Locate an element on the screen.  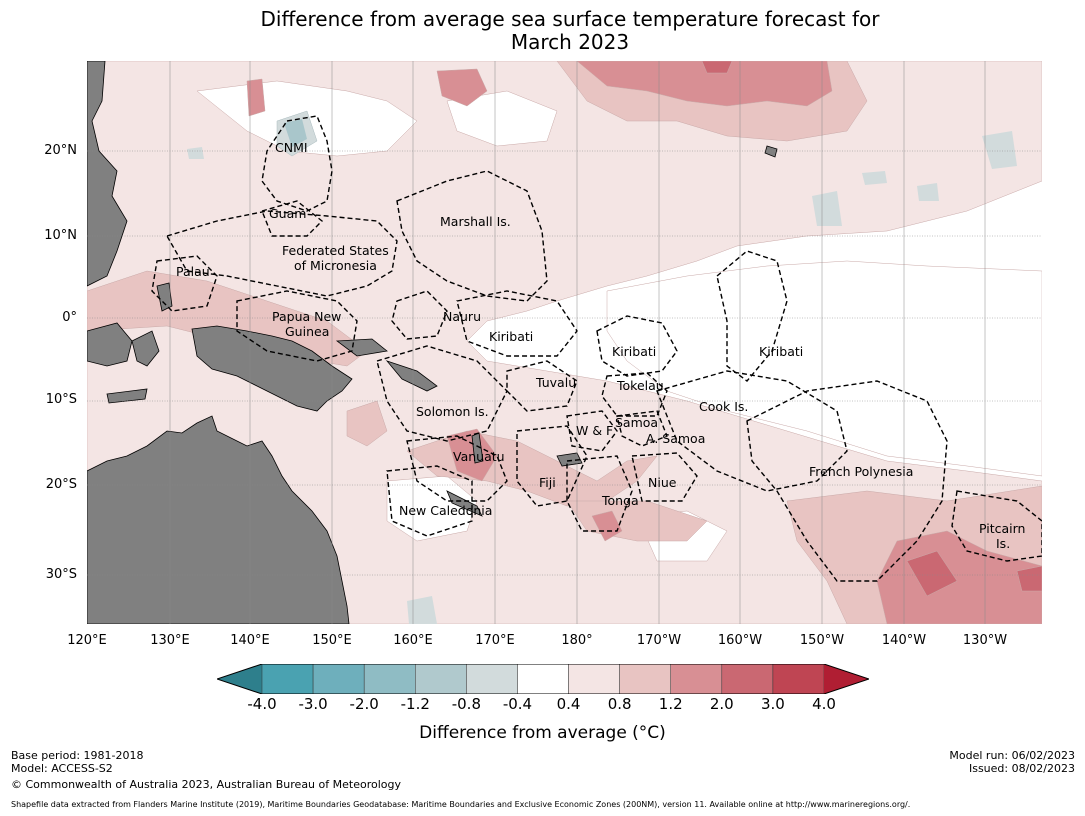
issued-date: Issued: 08/02/2023 is located at coordinates (1021, 768).